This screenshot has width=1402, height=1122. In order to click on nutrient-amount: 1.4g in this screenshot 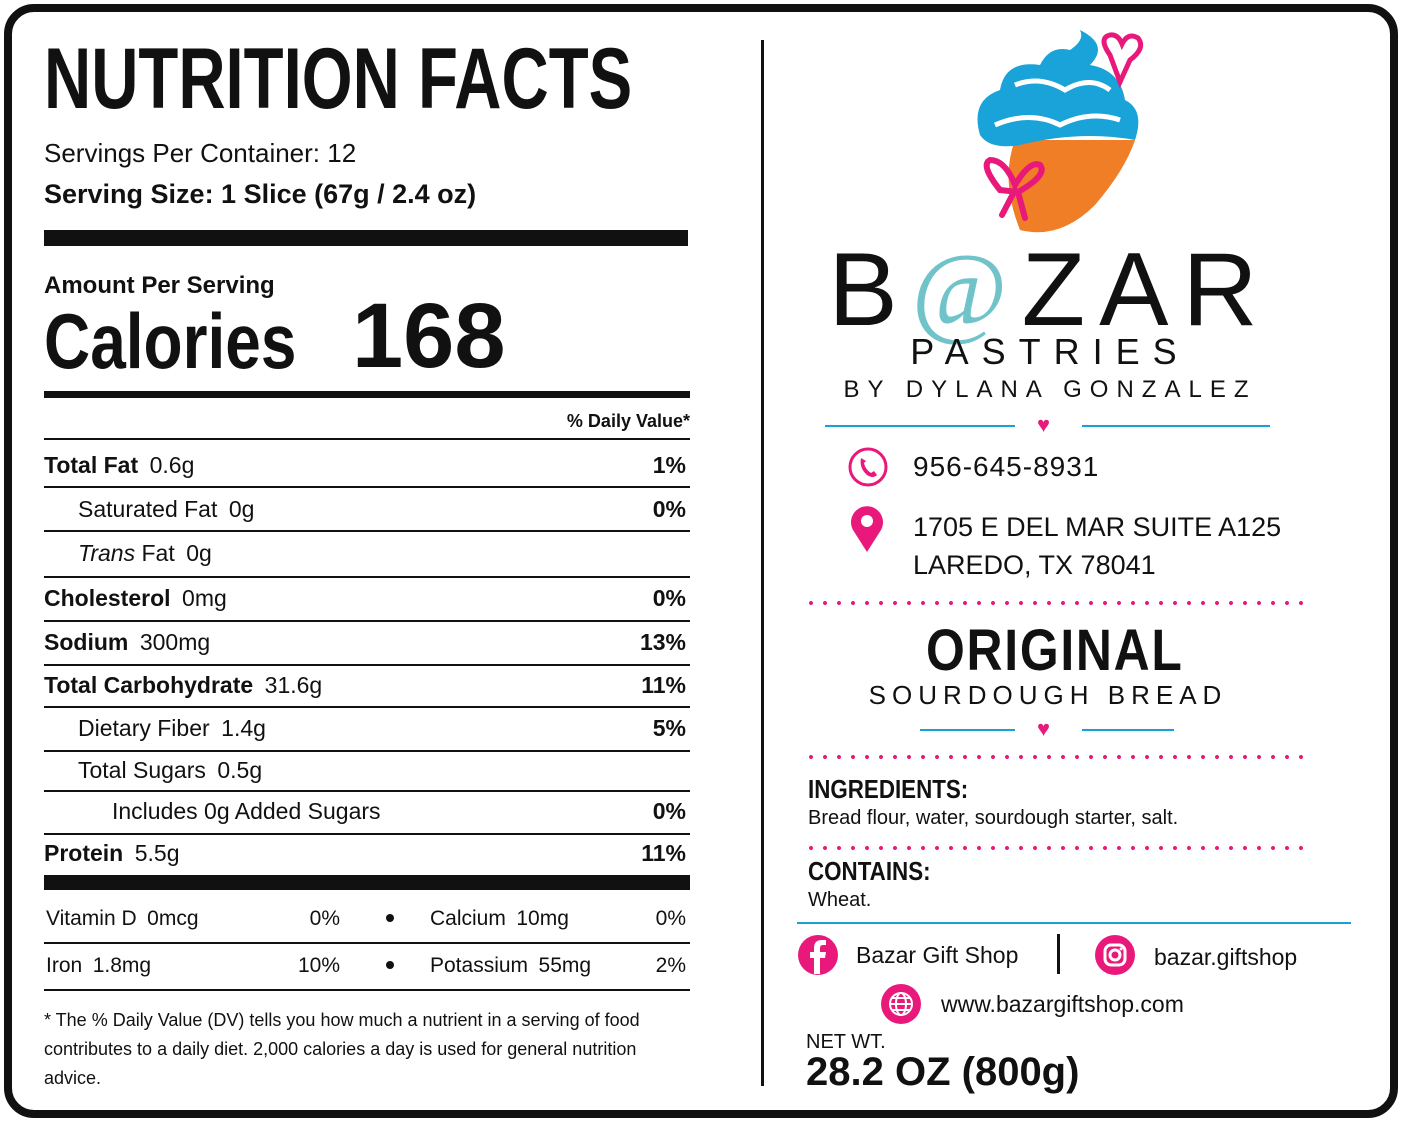, I will do `click(243, 728)`.